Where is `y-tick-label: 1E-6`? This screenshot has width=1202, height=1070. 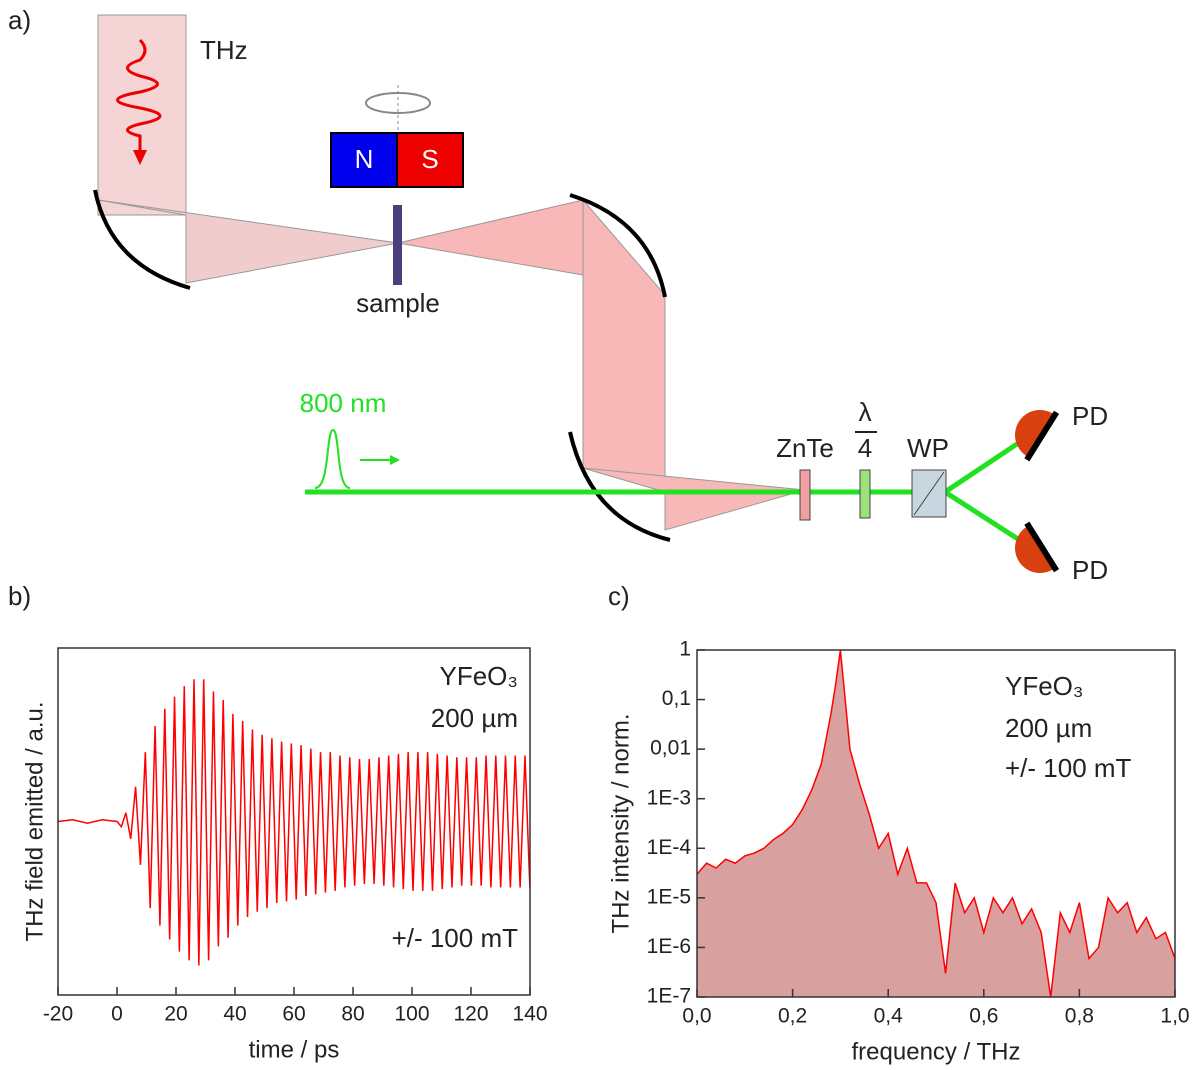
y-tick-label: 1E-6 is located at coordinates (669, 946).